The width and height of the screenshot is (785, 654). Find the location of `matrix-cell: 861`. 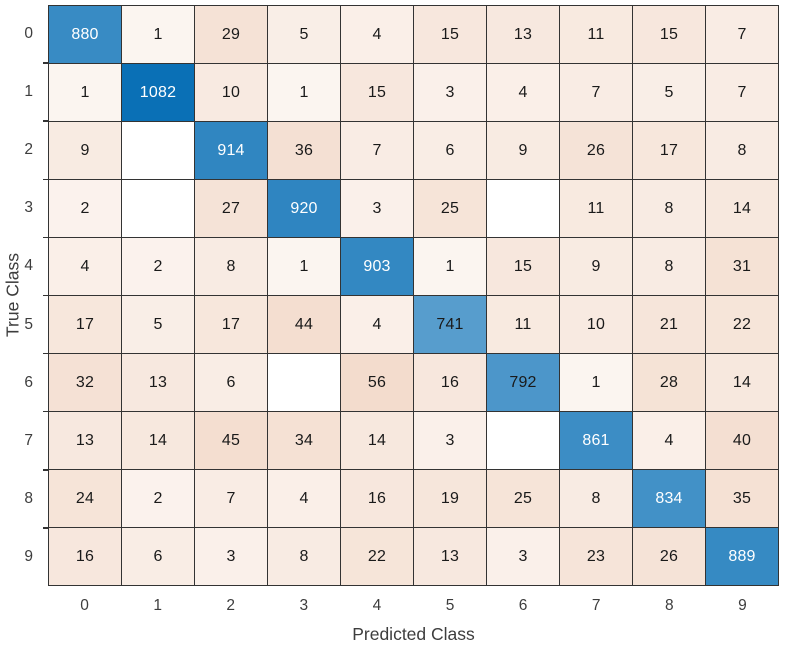

matrix-cell: 861 is located at coordinates (596, 440).